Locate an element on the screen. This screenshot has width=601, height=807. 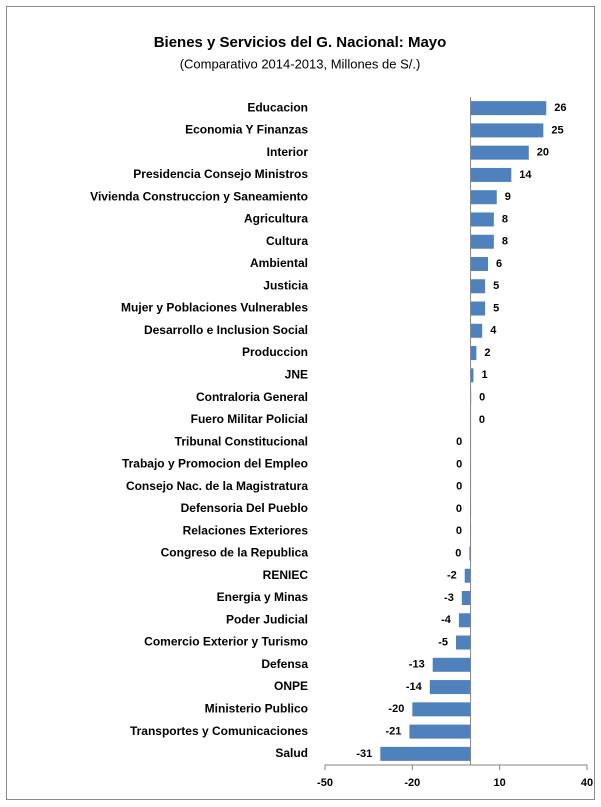
category-label: Defensoria Del Pueblo is located at coordinates (244, 508).